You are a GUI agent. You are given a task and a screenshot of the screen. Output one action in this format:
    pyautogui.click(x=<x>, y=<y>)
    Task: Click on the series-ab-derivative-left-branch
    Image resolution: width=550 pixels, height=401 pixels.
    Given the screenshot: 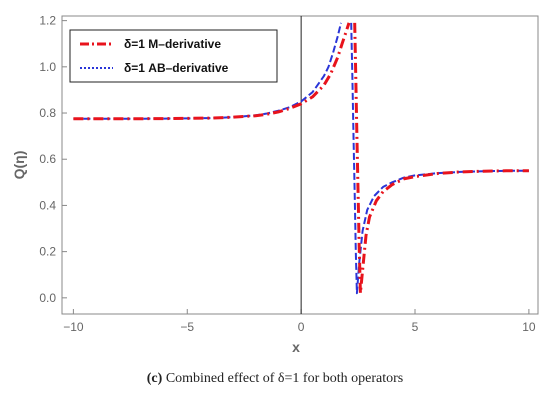 What is the action you would take?
    pyautogui.click(x=207, y=71)
    